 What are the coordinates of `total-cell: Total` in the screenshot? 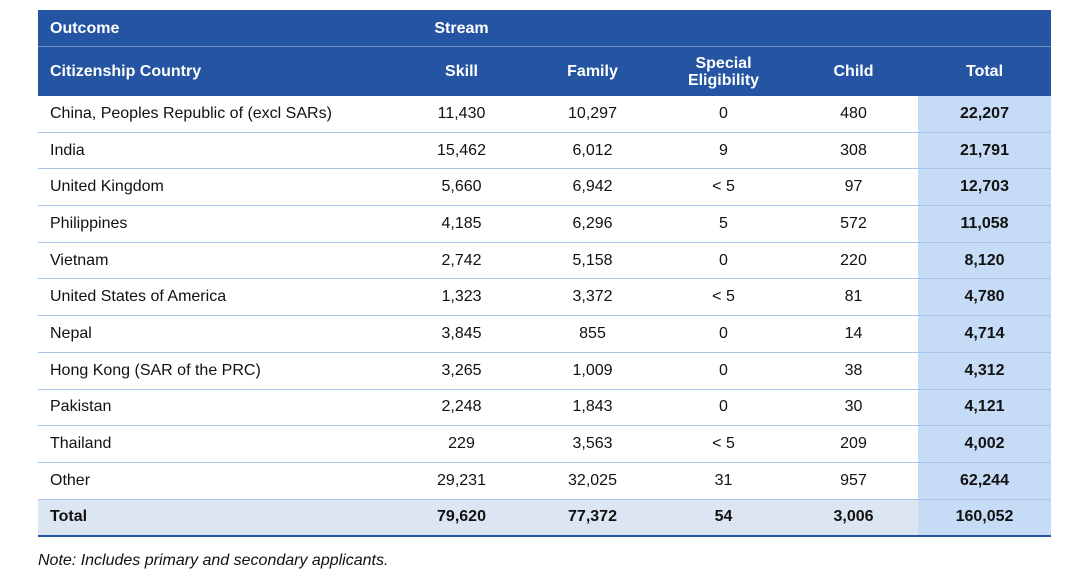 It's located at (217, 518).